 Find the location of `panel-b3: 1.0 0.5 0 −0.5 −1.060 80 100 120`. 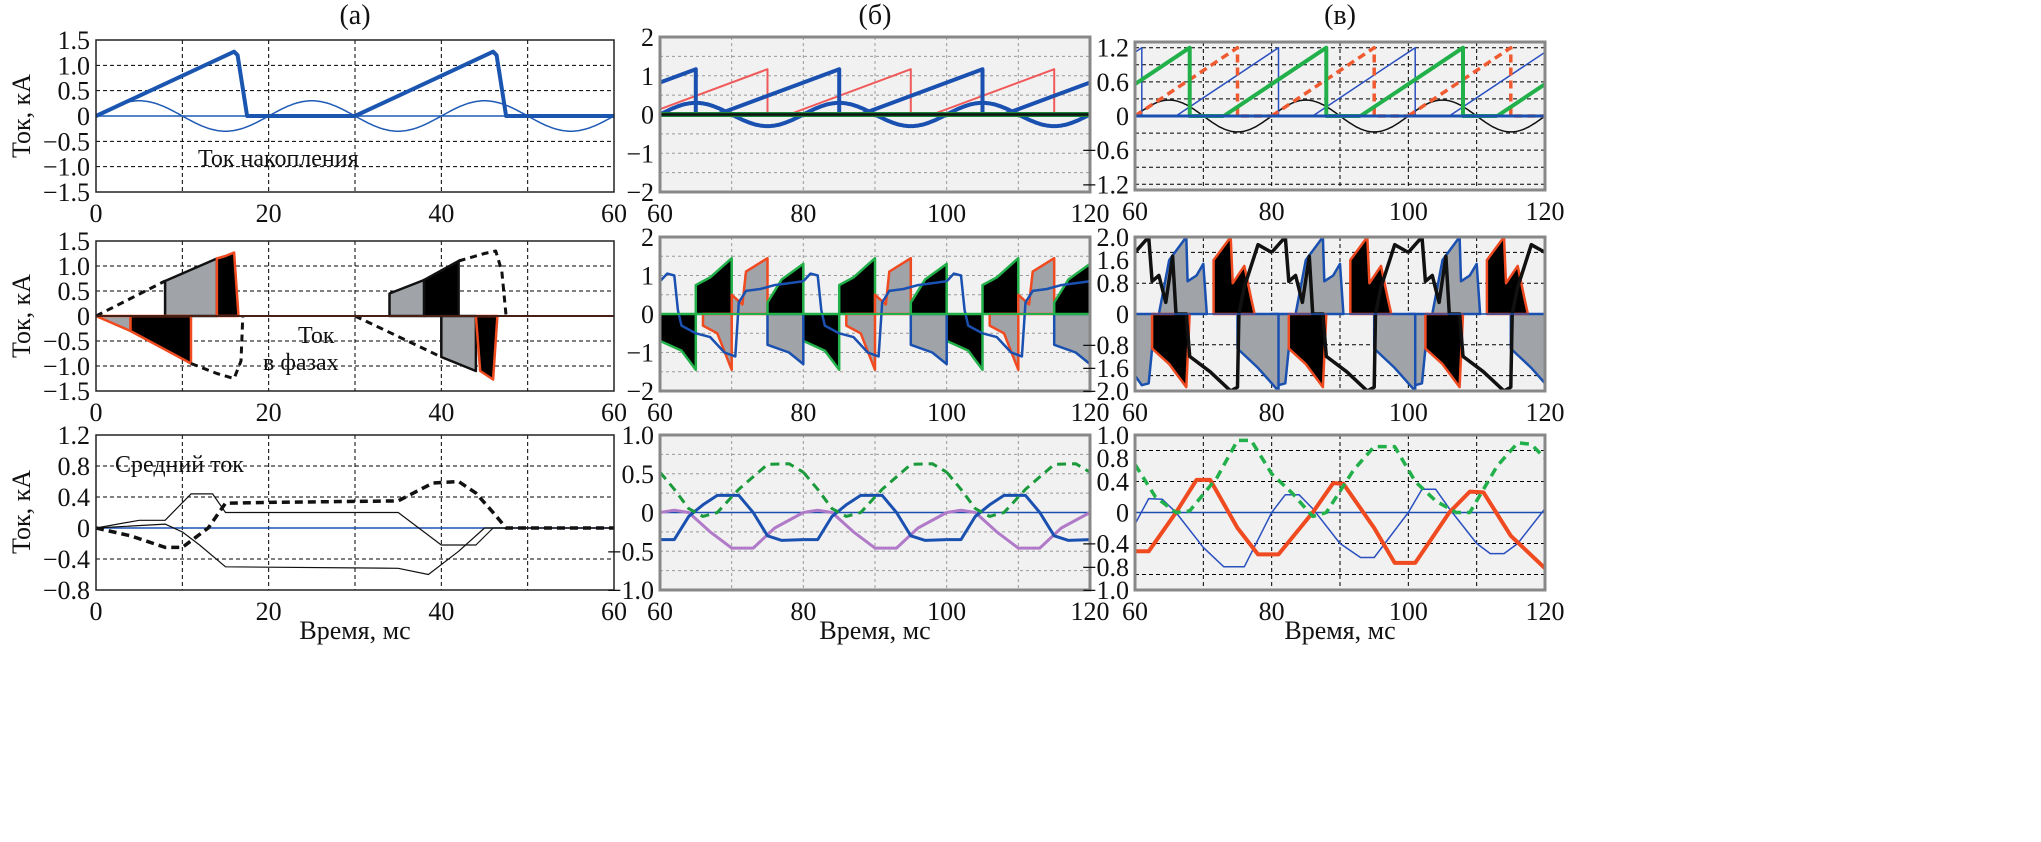

panel-b3: 1.0 0.5 0 −0.5 −1.060 80 100 120 is located at coordinates (858, 523).